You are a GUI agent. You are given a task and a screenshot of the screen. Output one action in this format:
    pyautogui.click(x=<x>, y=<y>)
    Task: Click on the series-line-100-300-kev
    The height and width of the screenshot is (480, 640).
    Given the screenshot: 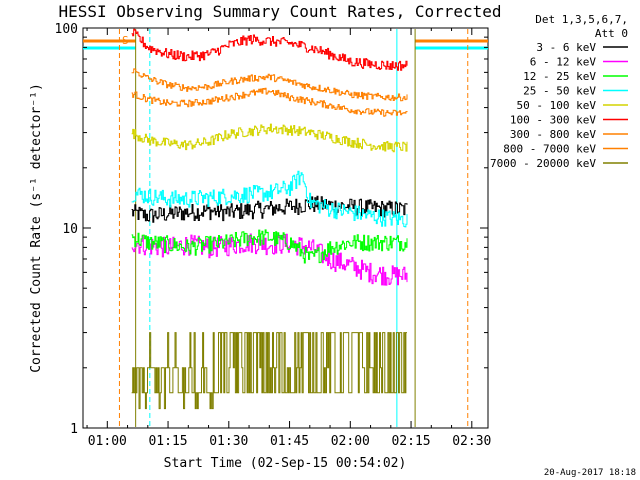 What is the action you would take?
    pyautogui.click(x=269, y=49)
    